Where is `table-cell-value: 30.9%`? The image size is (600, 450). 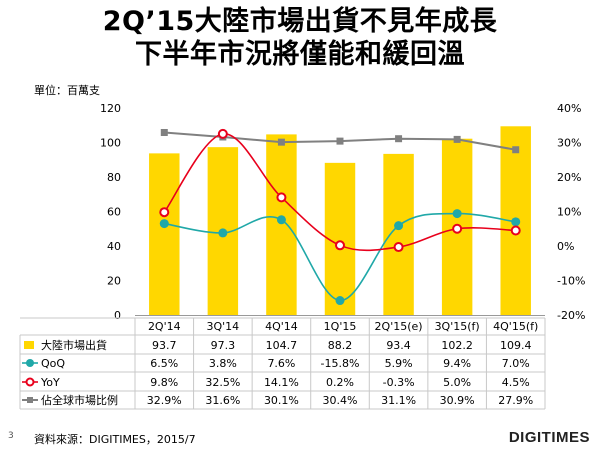 table-cell-value: 30.9% is located at coordinates (457, 400).